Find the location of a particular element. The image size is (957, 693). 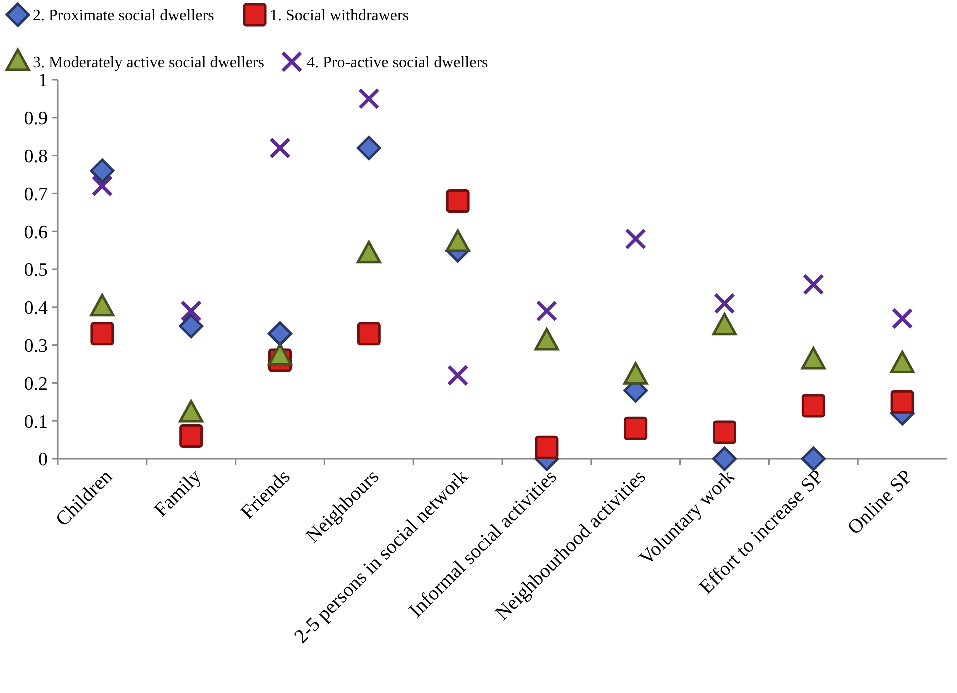

y-tick-label: 0.4 is located at coordinates (36, 309).